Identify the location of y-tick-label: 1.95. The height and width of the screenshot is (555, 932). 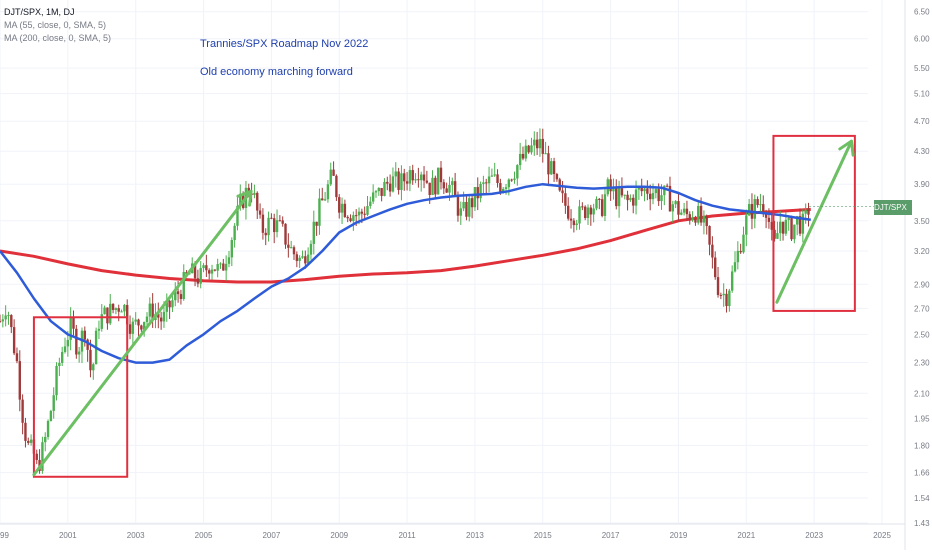
(922, 418).